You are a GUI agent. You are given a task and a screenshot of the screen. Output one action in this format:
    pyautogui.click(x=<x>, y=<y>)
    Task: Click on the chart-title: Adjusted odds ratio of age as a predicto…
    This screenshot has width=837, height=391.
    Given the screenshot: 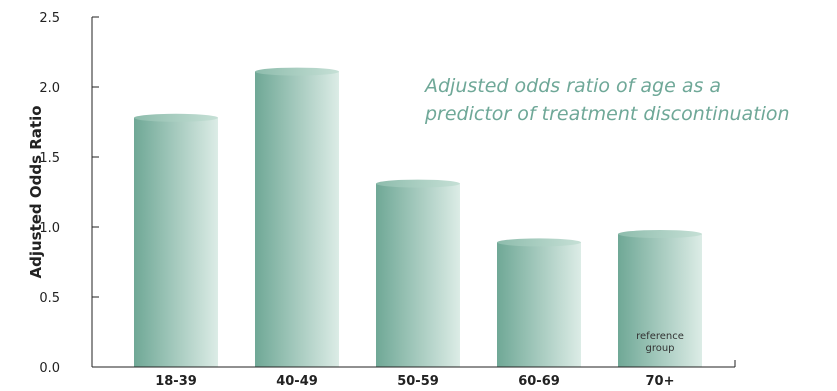 What is the action you would take?
    pyautogui.click(x=631, y=100)
    